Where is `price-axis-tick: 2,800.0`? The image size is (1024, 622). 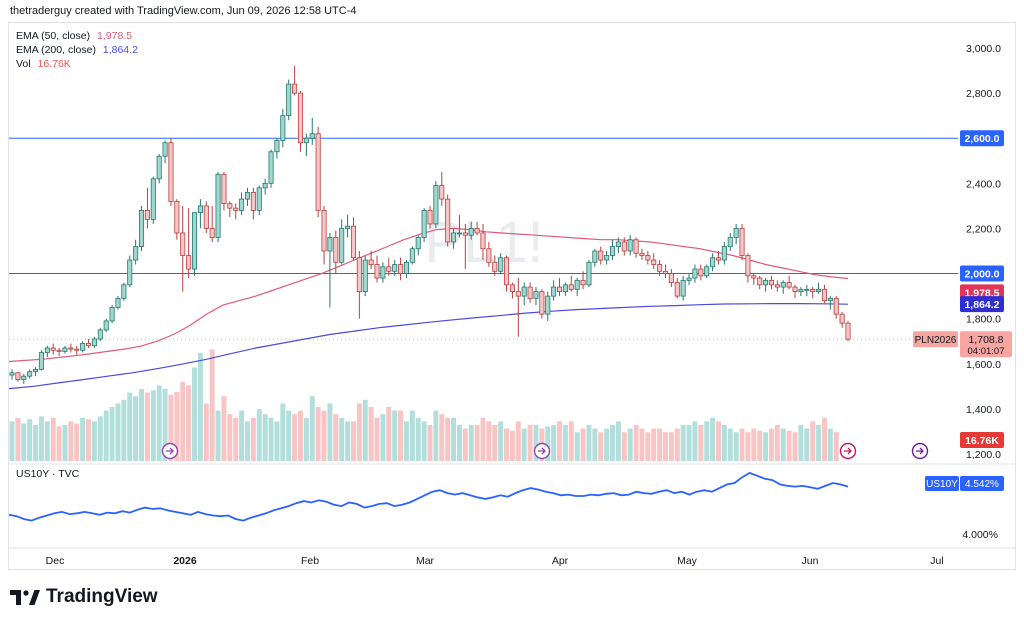
price-axis-tick: 2,800.0 is located at coordinates (983, 94).